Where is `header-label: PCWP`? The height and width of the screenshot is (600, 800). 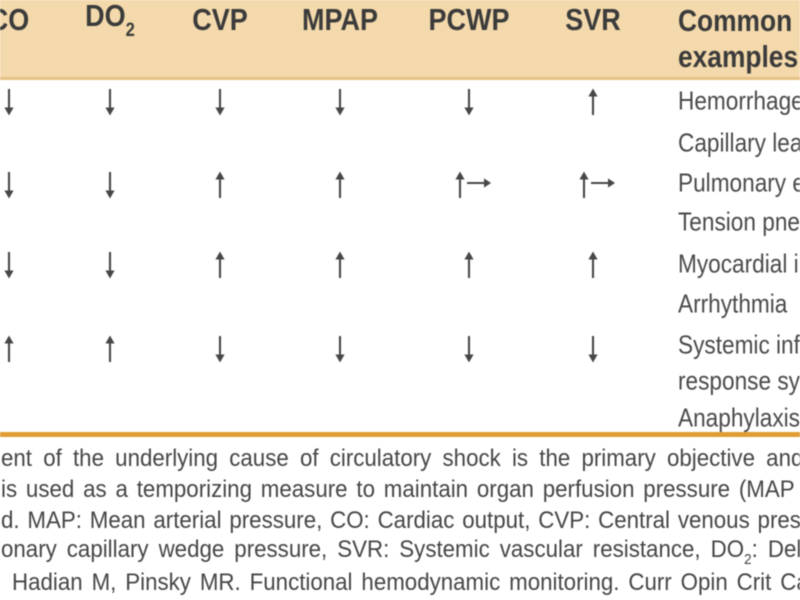
header-label: PCWP is located at coordinates (469, 19).